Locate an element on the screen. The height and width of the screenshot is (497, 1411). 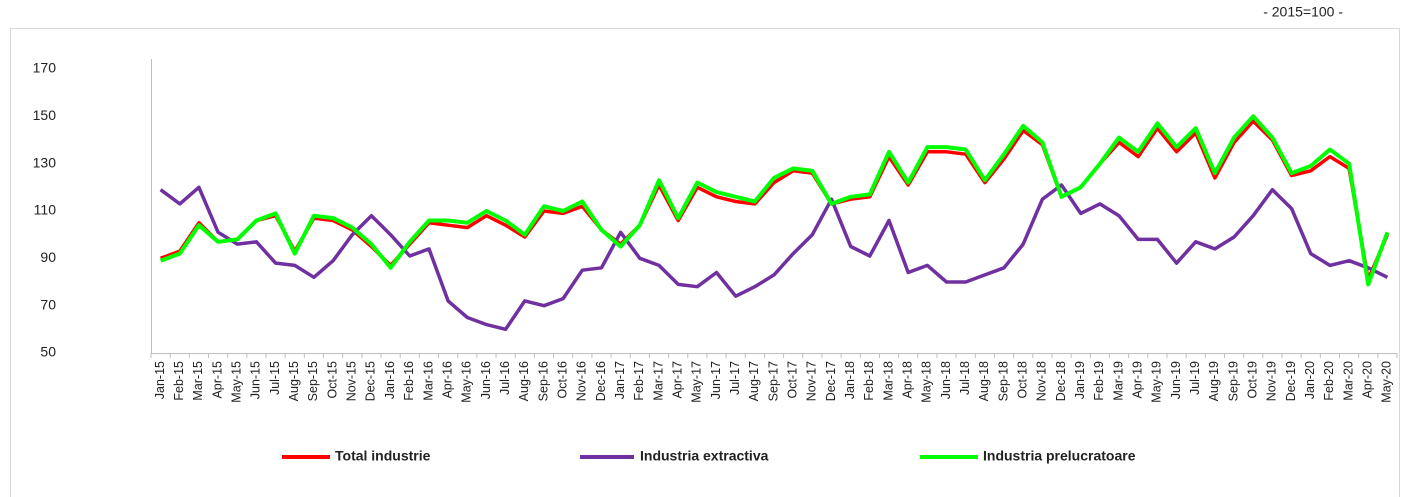
chart-subtitle: - 2015=100 - is located at coordinates (1303, 12).